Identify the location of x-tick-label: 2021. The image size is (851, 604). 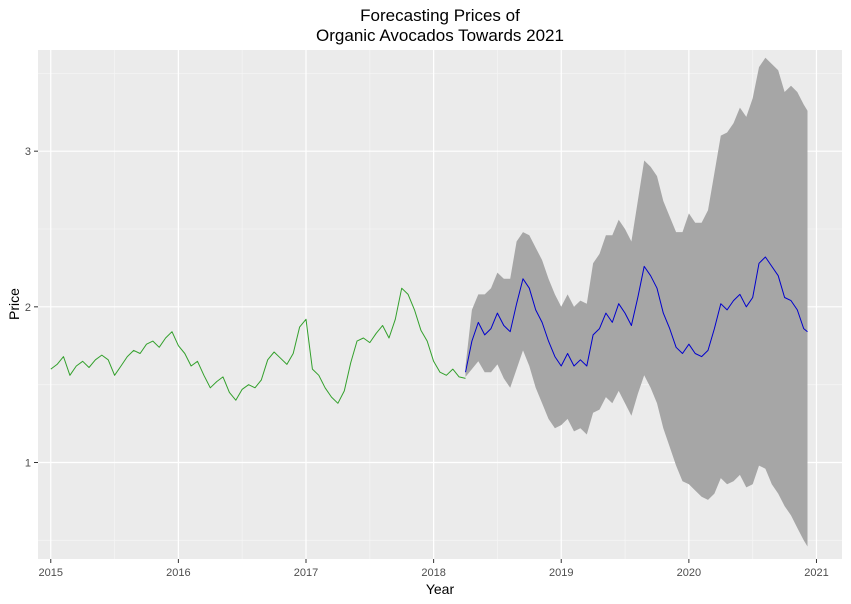
(816, 573).